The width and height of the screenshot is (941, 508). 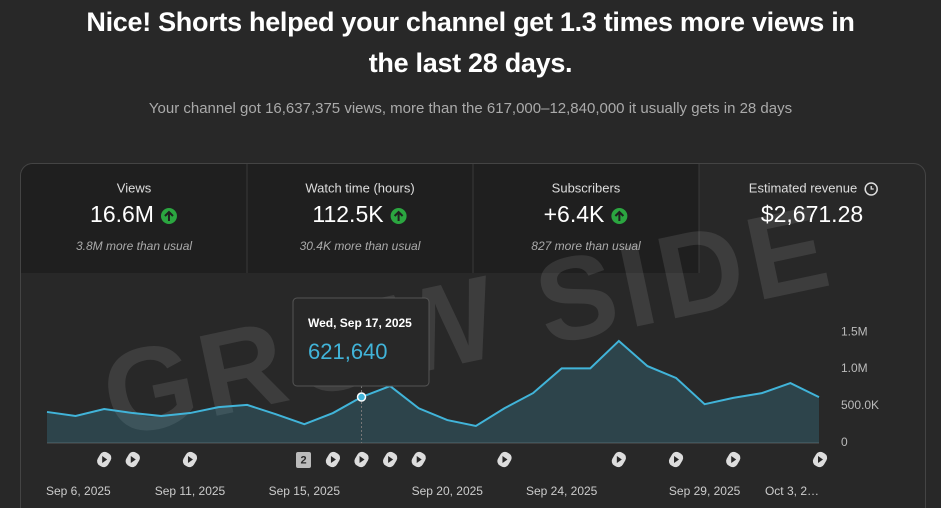 What do you see at coordinates (586, 246) in the screenshot?
I see `metric-note: 827 more than usual` at bounding box center [586, 246].